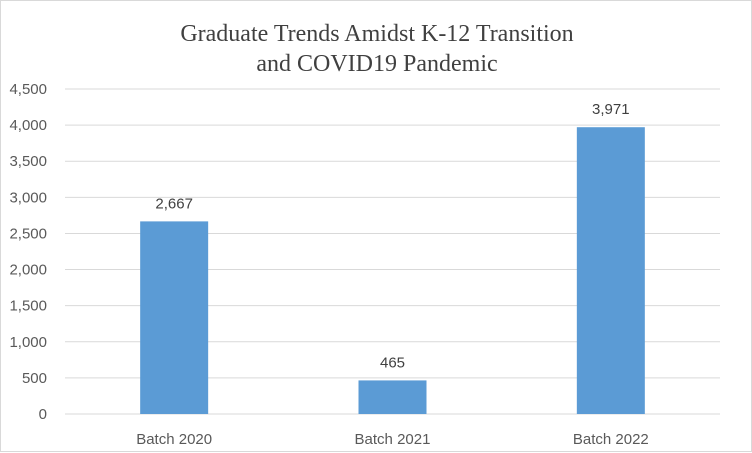 This screenshot has width=752, height=453. I want to click on y-tick-label: 2,000, so click(28, 270).